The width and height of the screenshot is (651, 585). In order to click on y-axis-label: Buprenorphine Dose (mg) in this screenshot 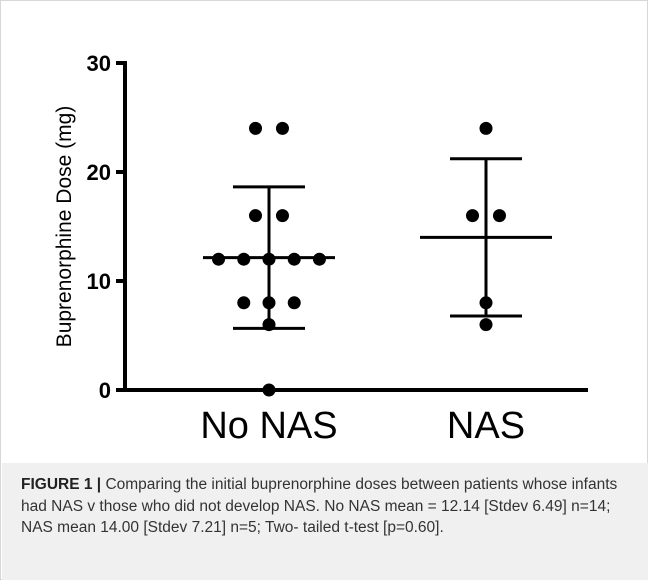, I will do `click(64, 227)`.